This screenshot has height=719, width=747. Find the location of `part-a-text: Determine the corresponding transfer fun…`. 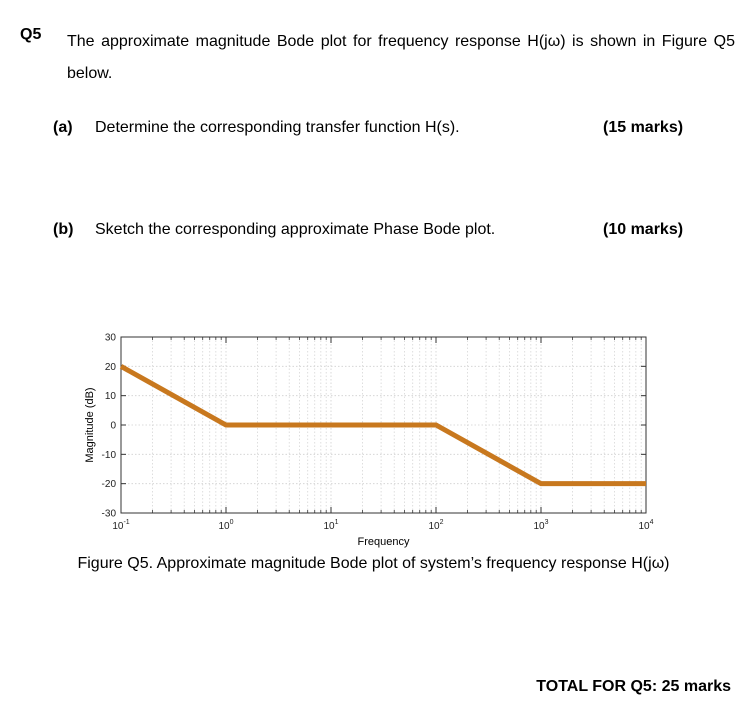

part-a-text: Determine the corresponding transfer fun… is located at coordinates (277, 127).